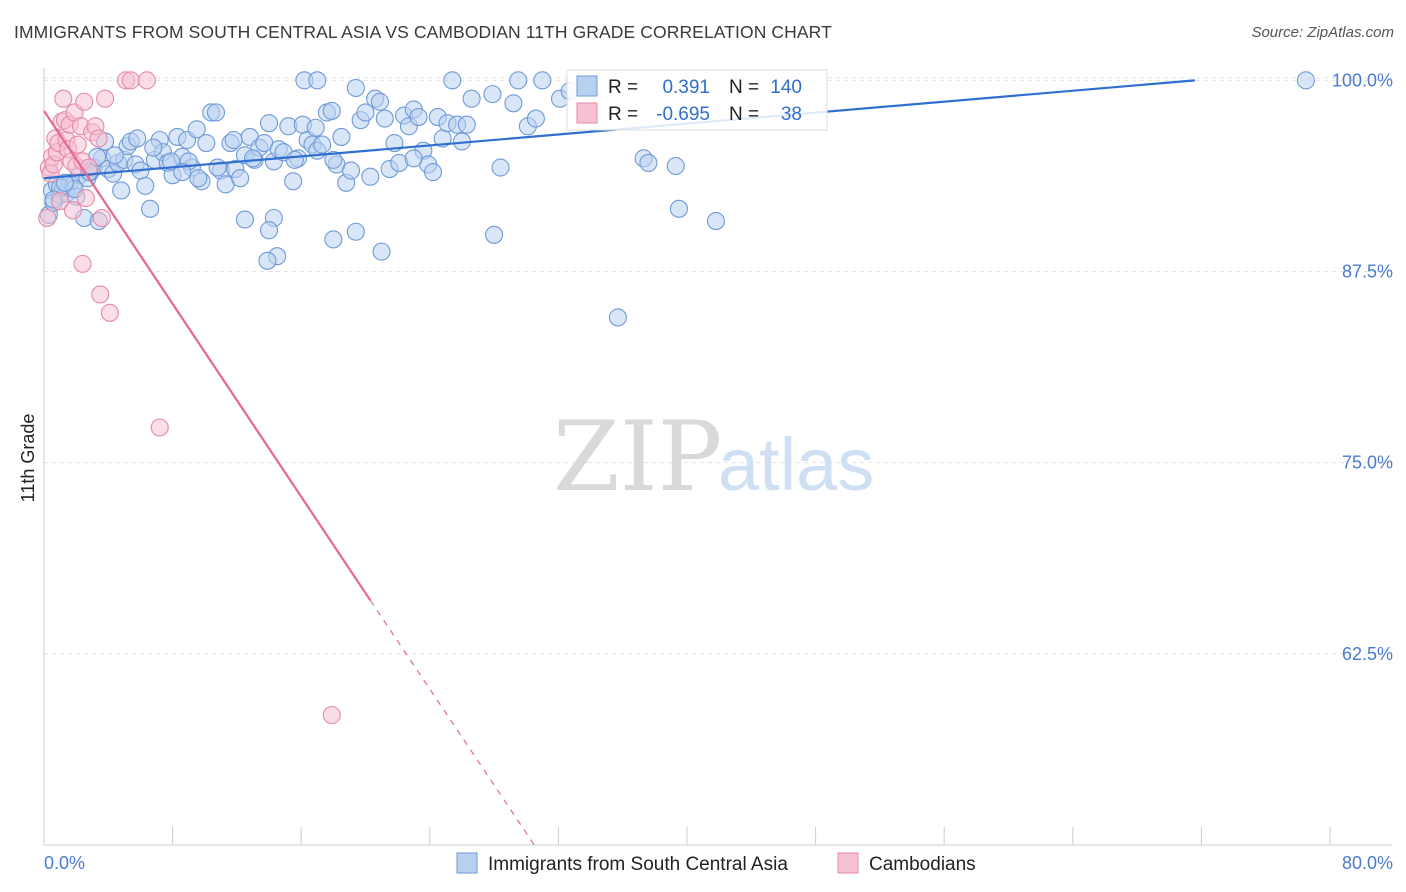 The height and width of the screenshot is (892, 1406). Describe the element at coordinates (623, 87) in the screenshot. I see `legend-blue-r-label: R =` at that location.